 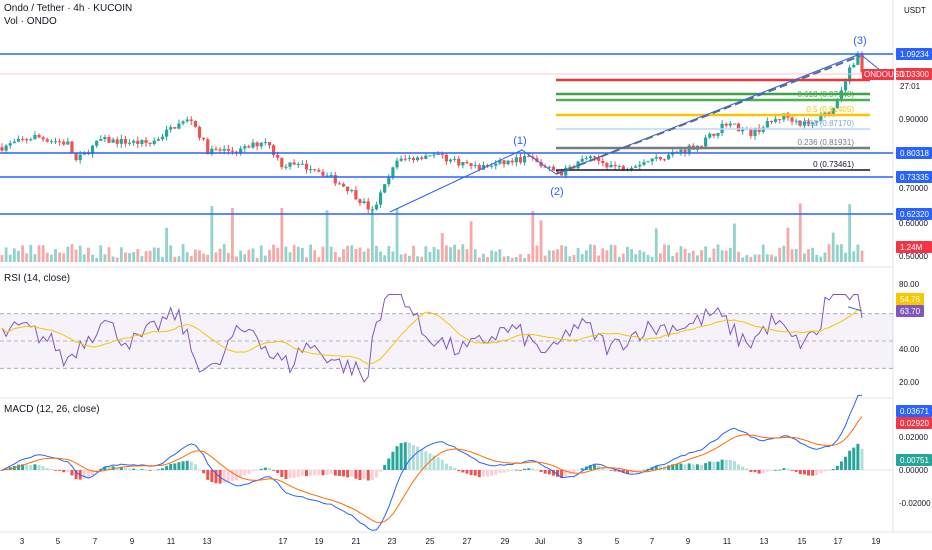 I want to click on symbol-tag-text: ONDOUSDT, so click(x=887, y=74).